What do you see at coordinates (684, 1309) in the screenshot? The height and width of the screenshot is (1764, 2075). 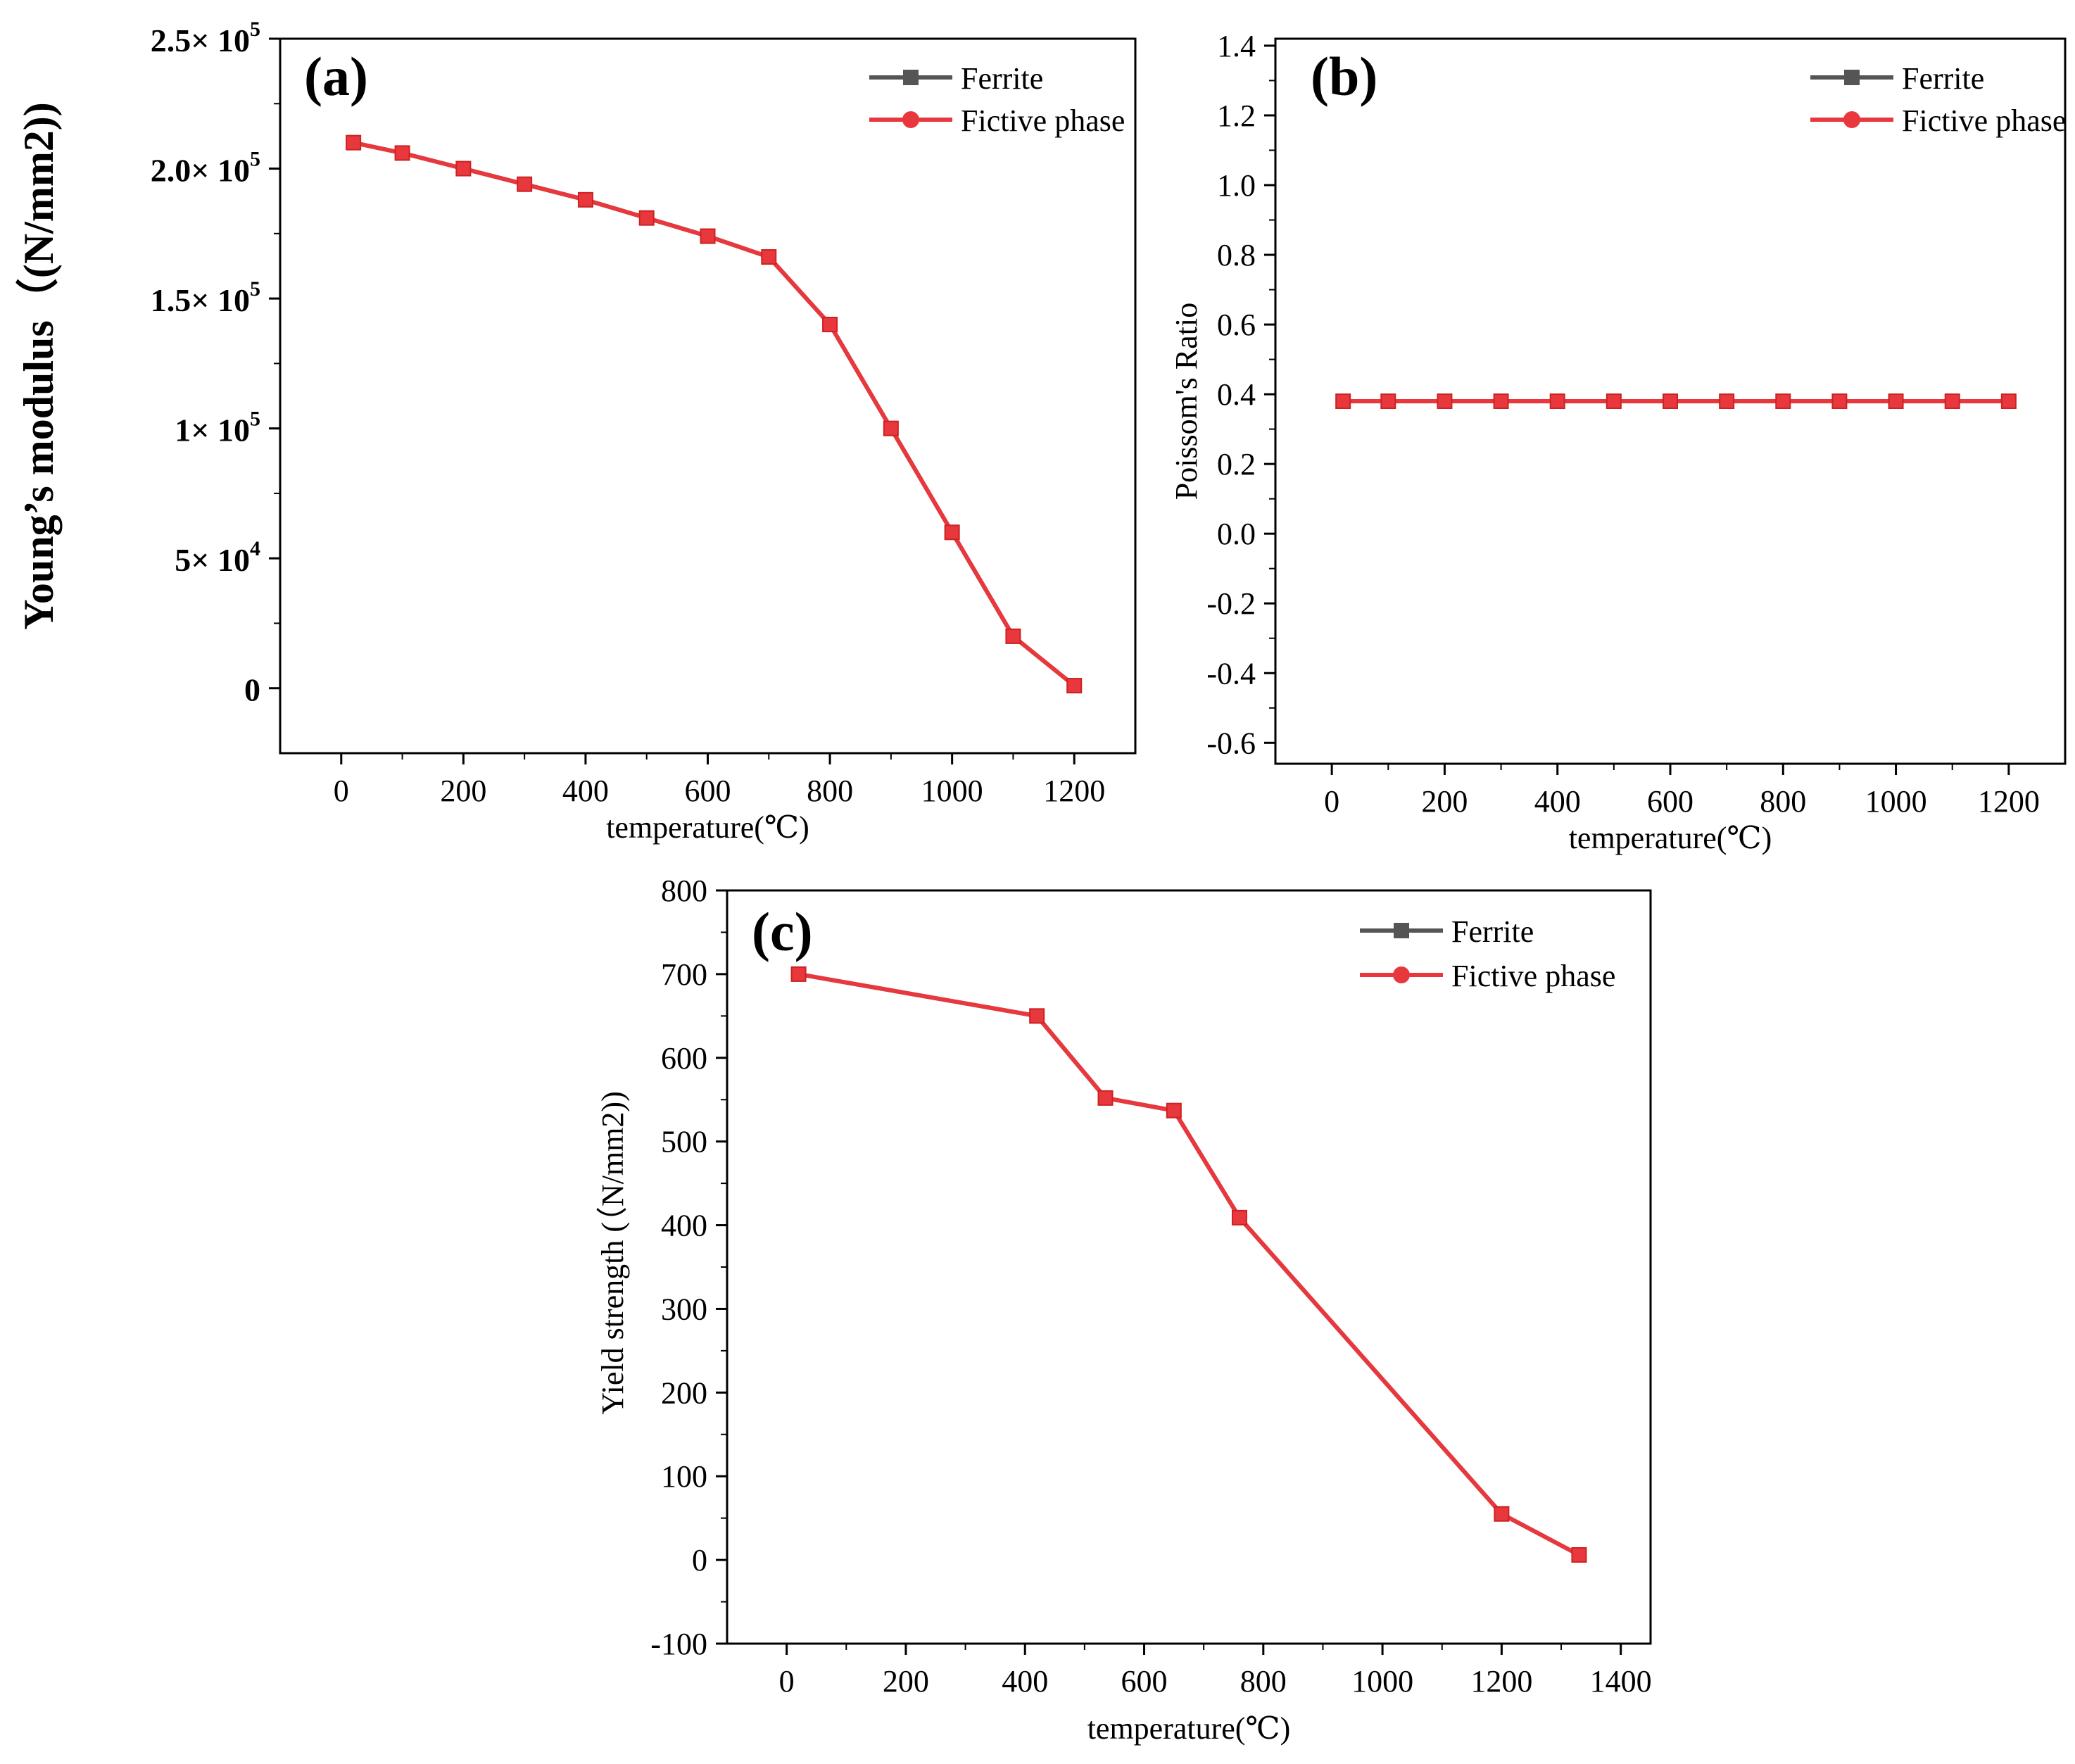 I see `y-tick-label: 300` at bounding box center [684, 1309].